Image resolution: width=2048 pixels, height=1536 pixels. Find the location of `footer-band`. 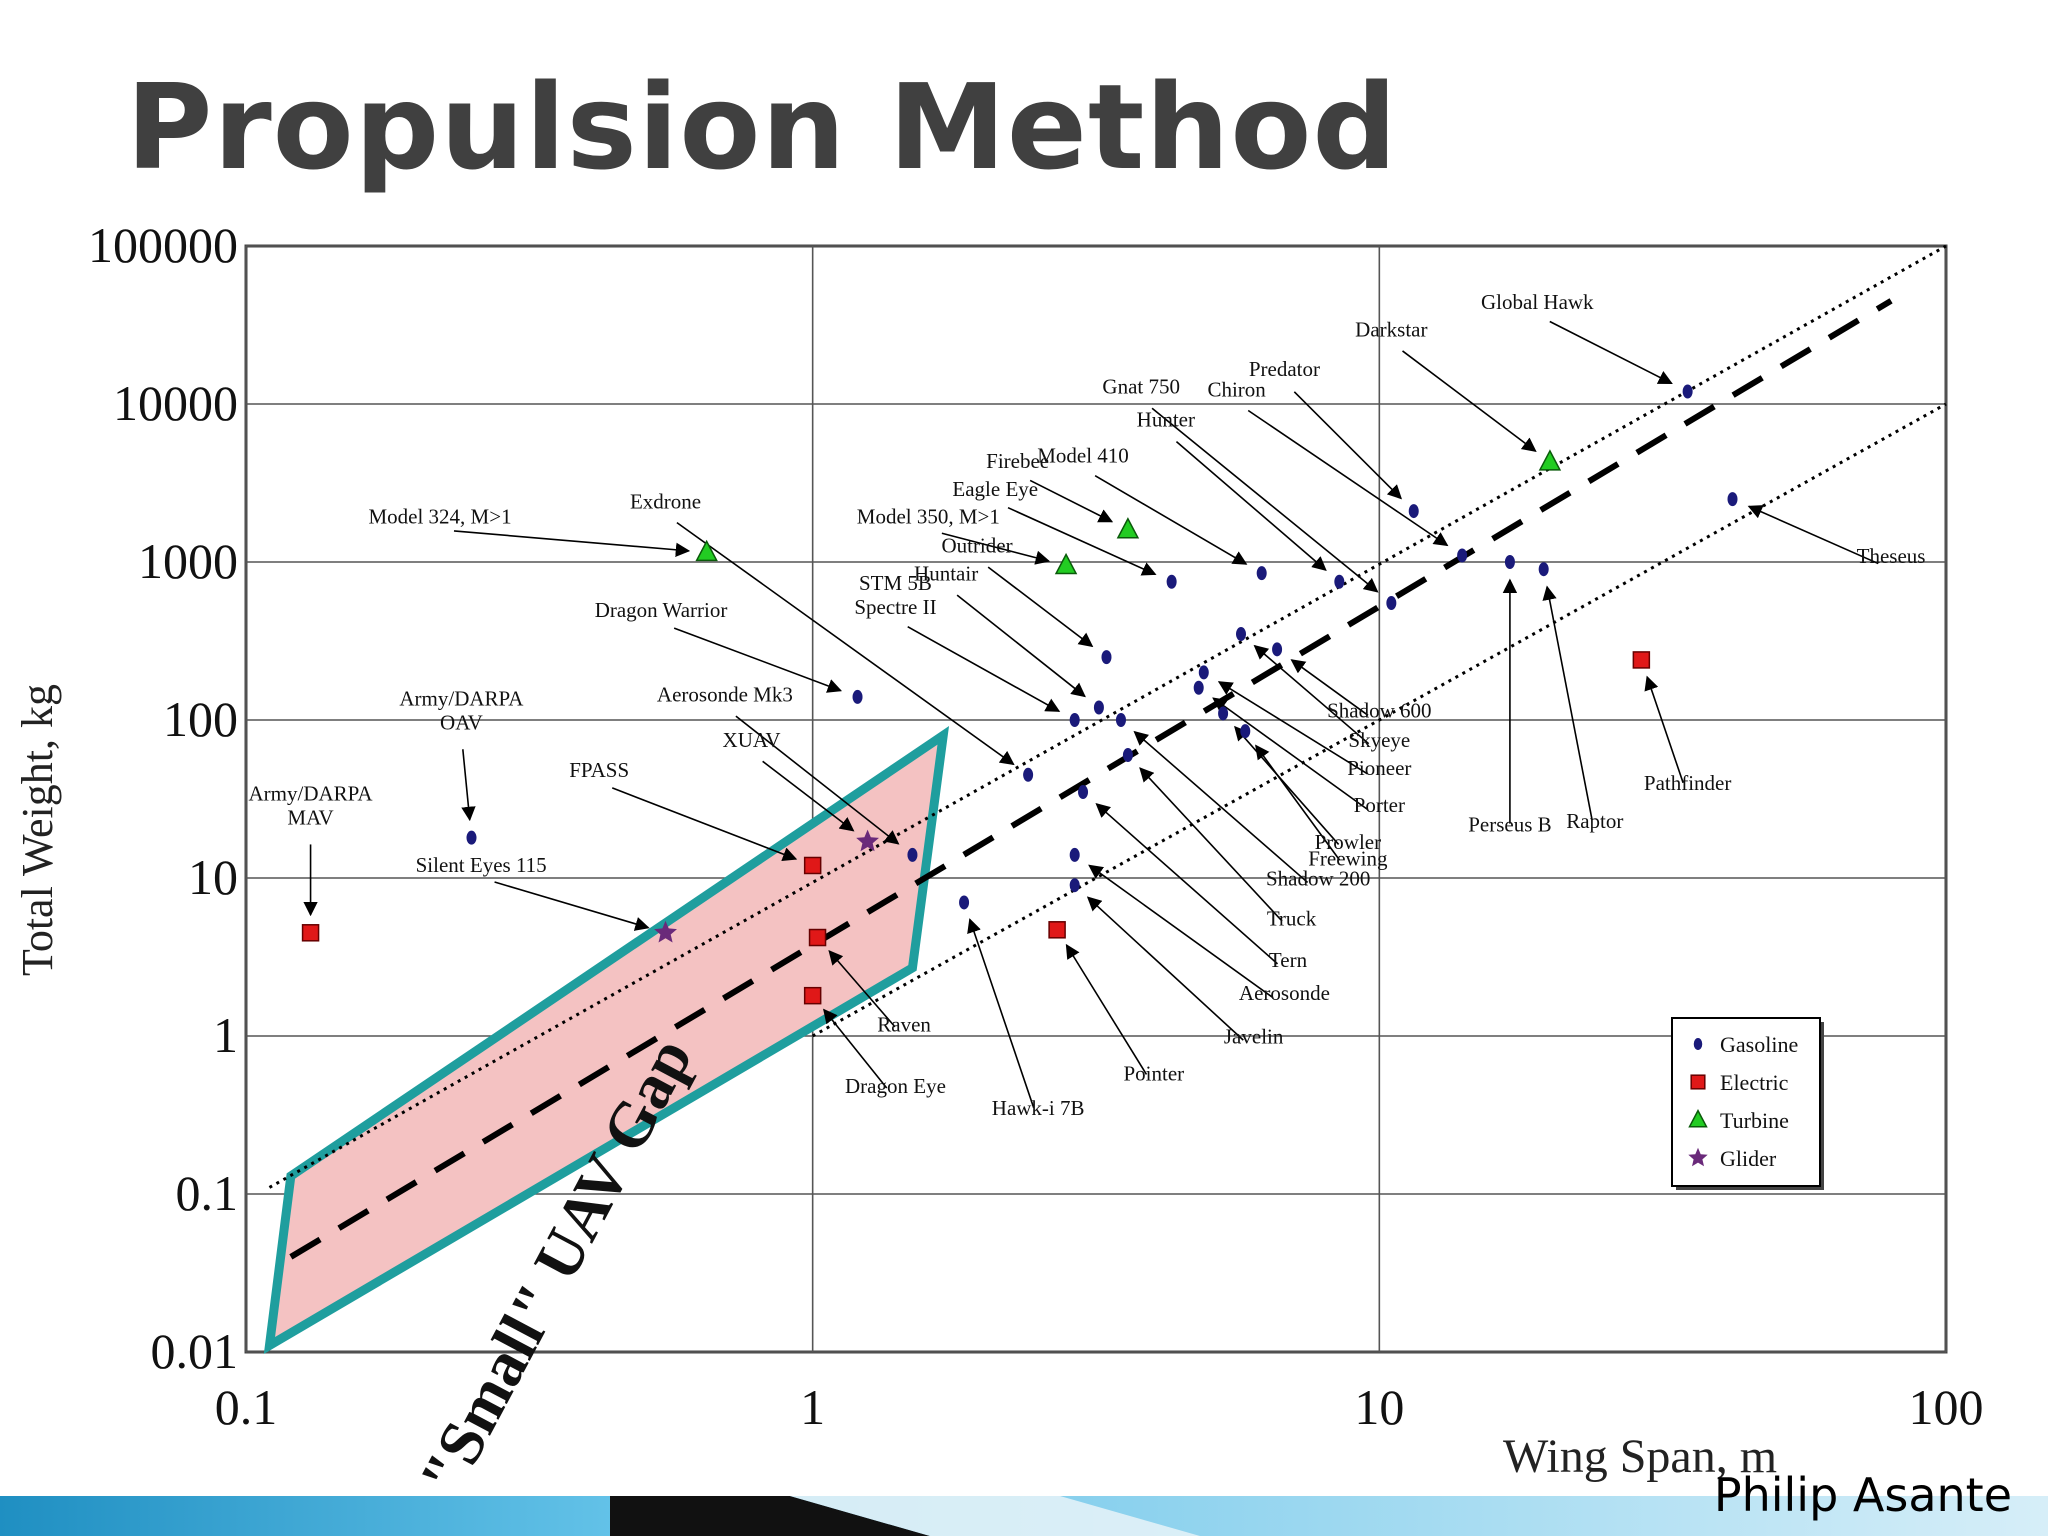

footer-band is located at coordinates (1024, 1516).